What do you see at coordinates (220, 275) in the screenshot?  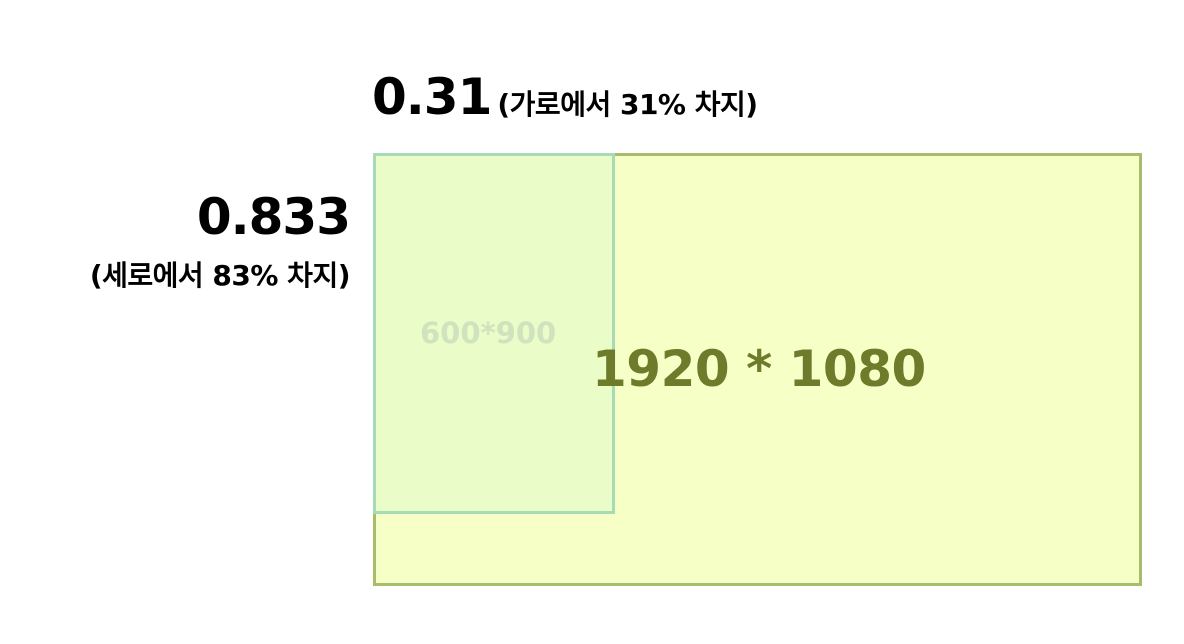 I see `height-ratio-note: (세로에서 83% 차지)` at bounding box center [220, 275].